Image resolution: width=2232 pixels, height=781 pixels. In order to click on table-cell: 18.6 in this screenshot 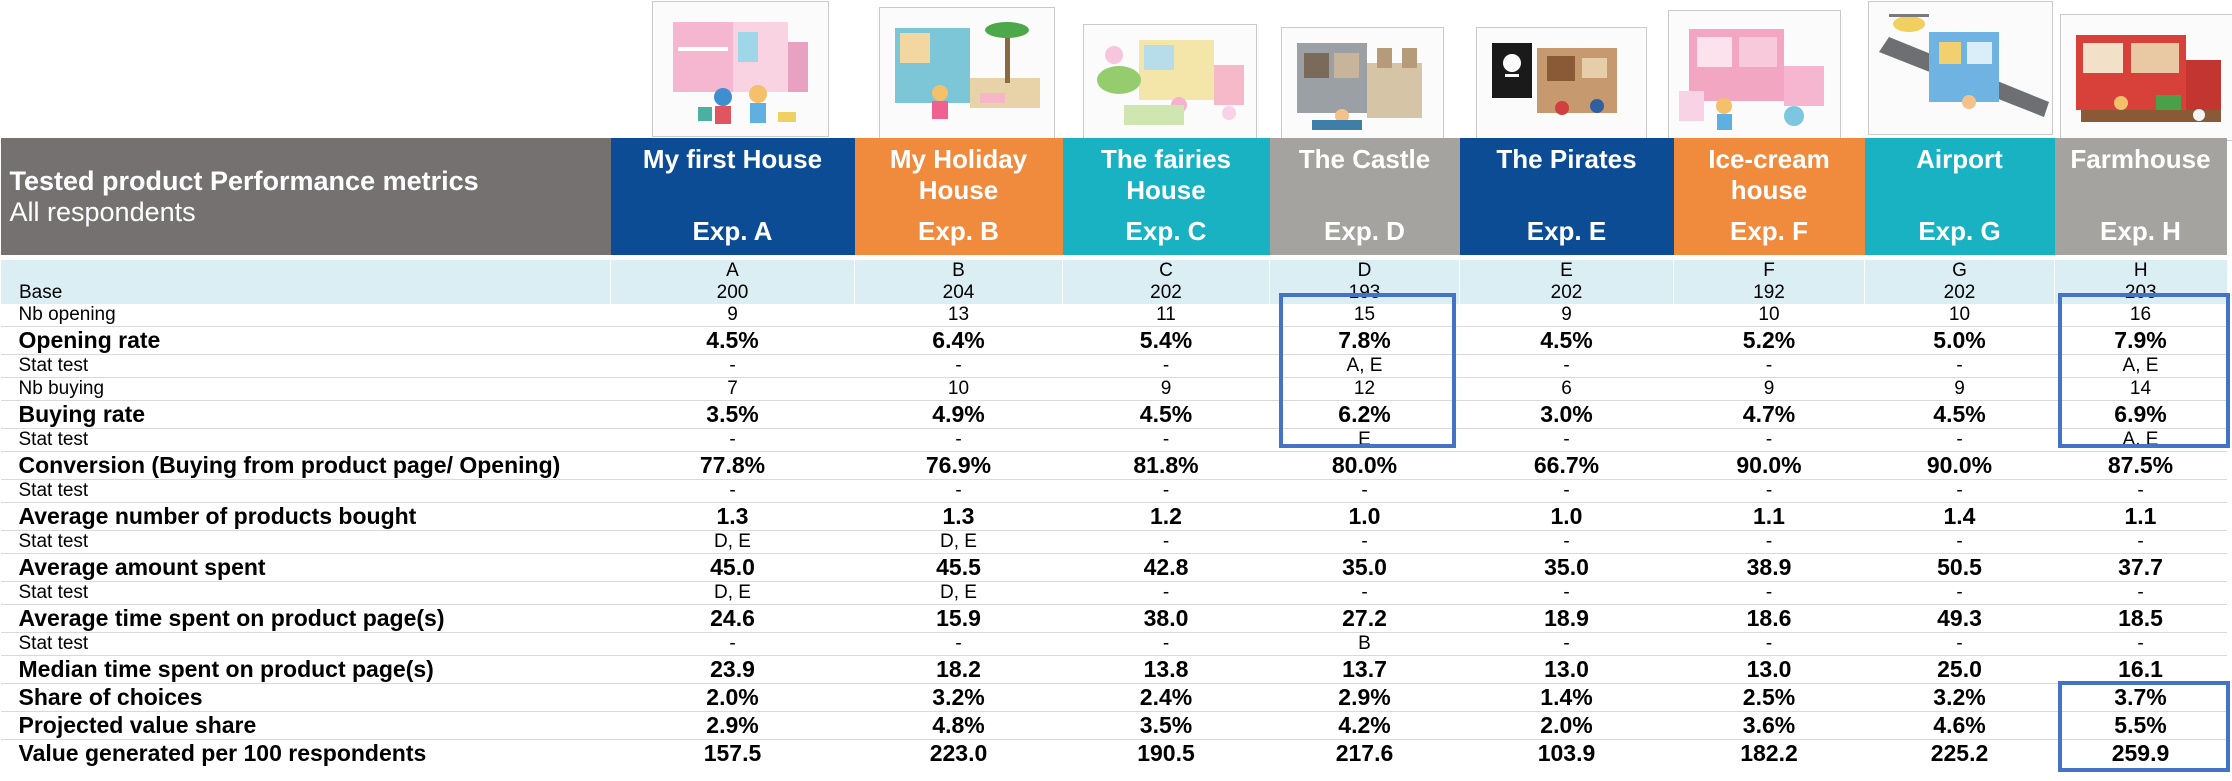, I will do `click(1769, 618)`.